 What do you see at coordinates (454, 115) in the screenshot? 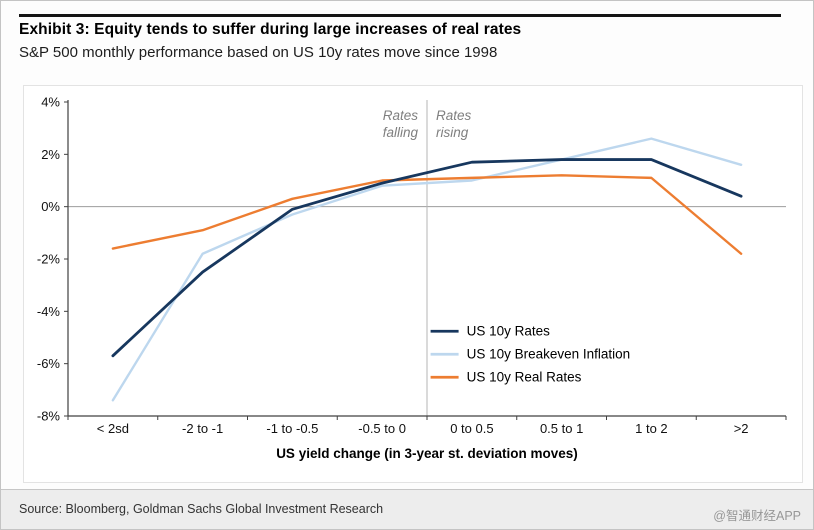
I see `annotation-rates-rising: Rates` at bounding box center [454, 115].